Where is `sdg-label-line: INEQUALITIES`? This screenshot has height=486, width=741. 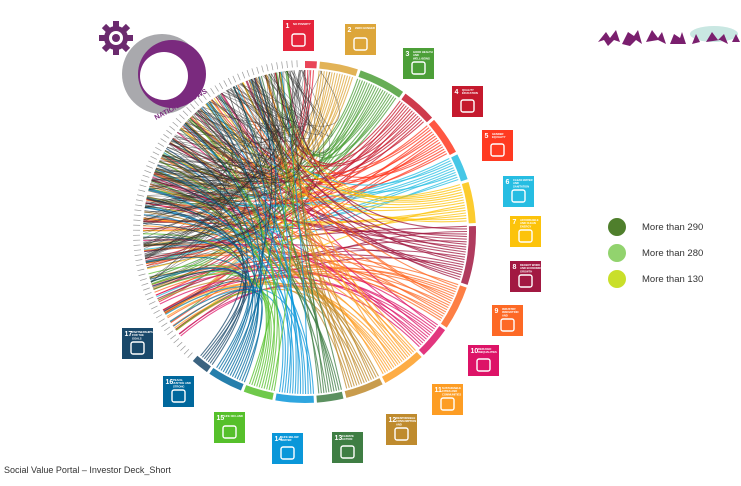 sdg-label-line: INEQUALITIES is located at coordinates (487, 352).